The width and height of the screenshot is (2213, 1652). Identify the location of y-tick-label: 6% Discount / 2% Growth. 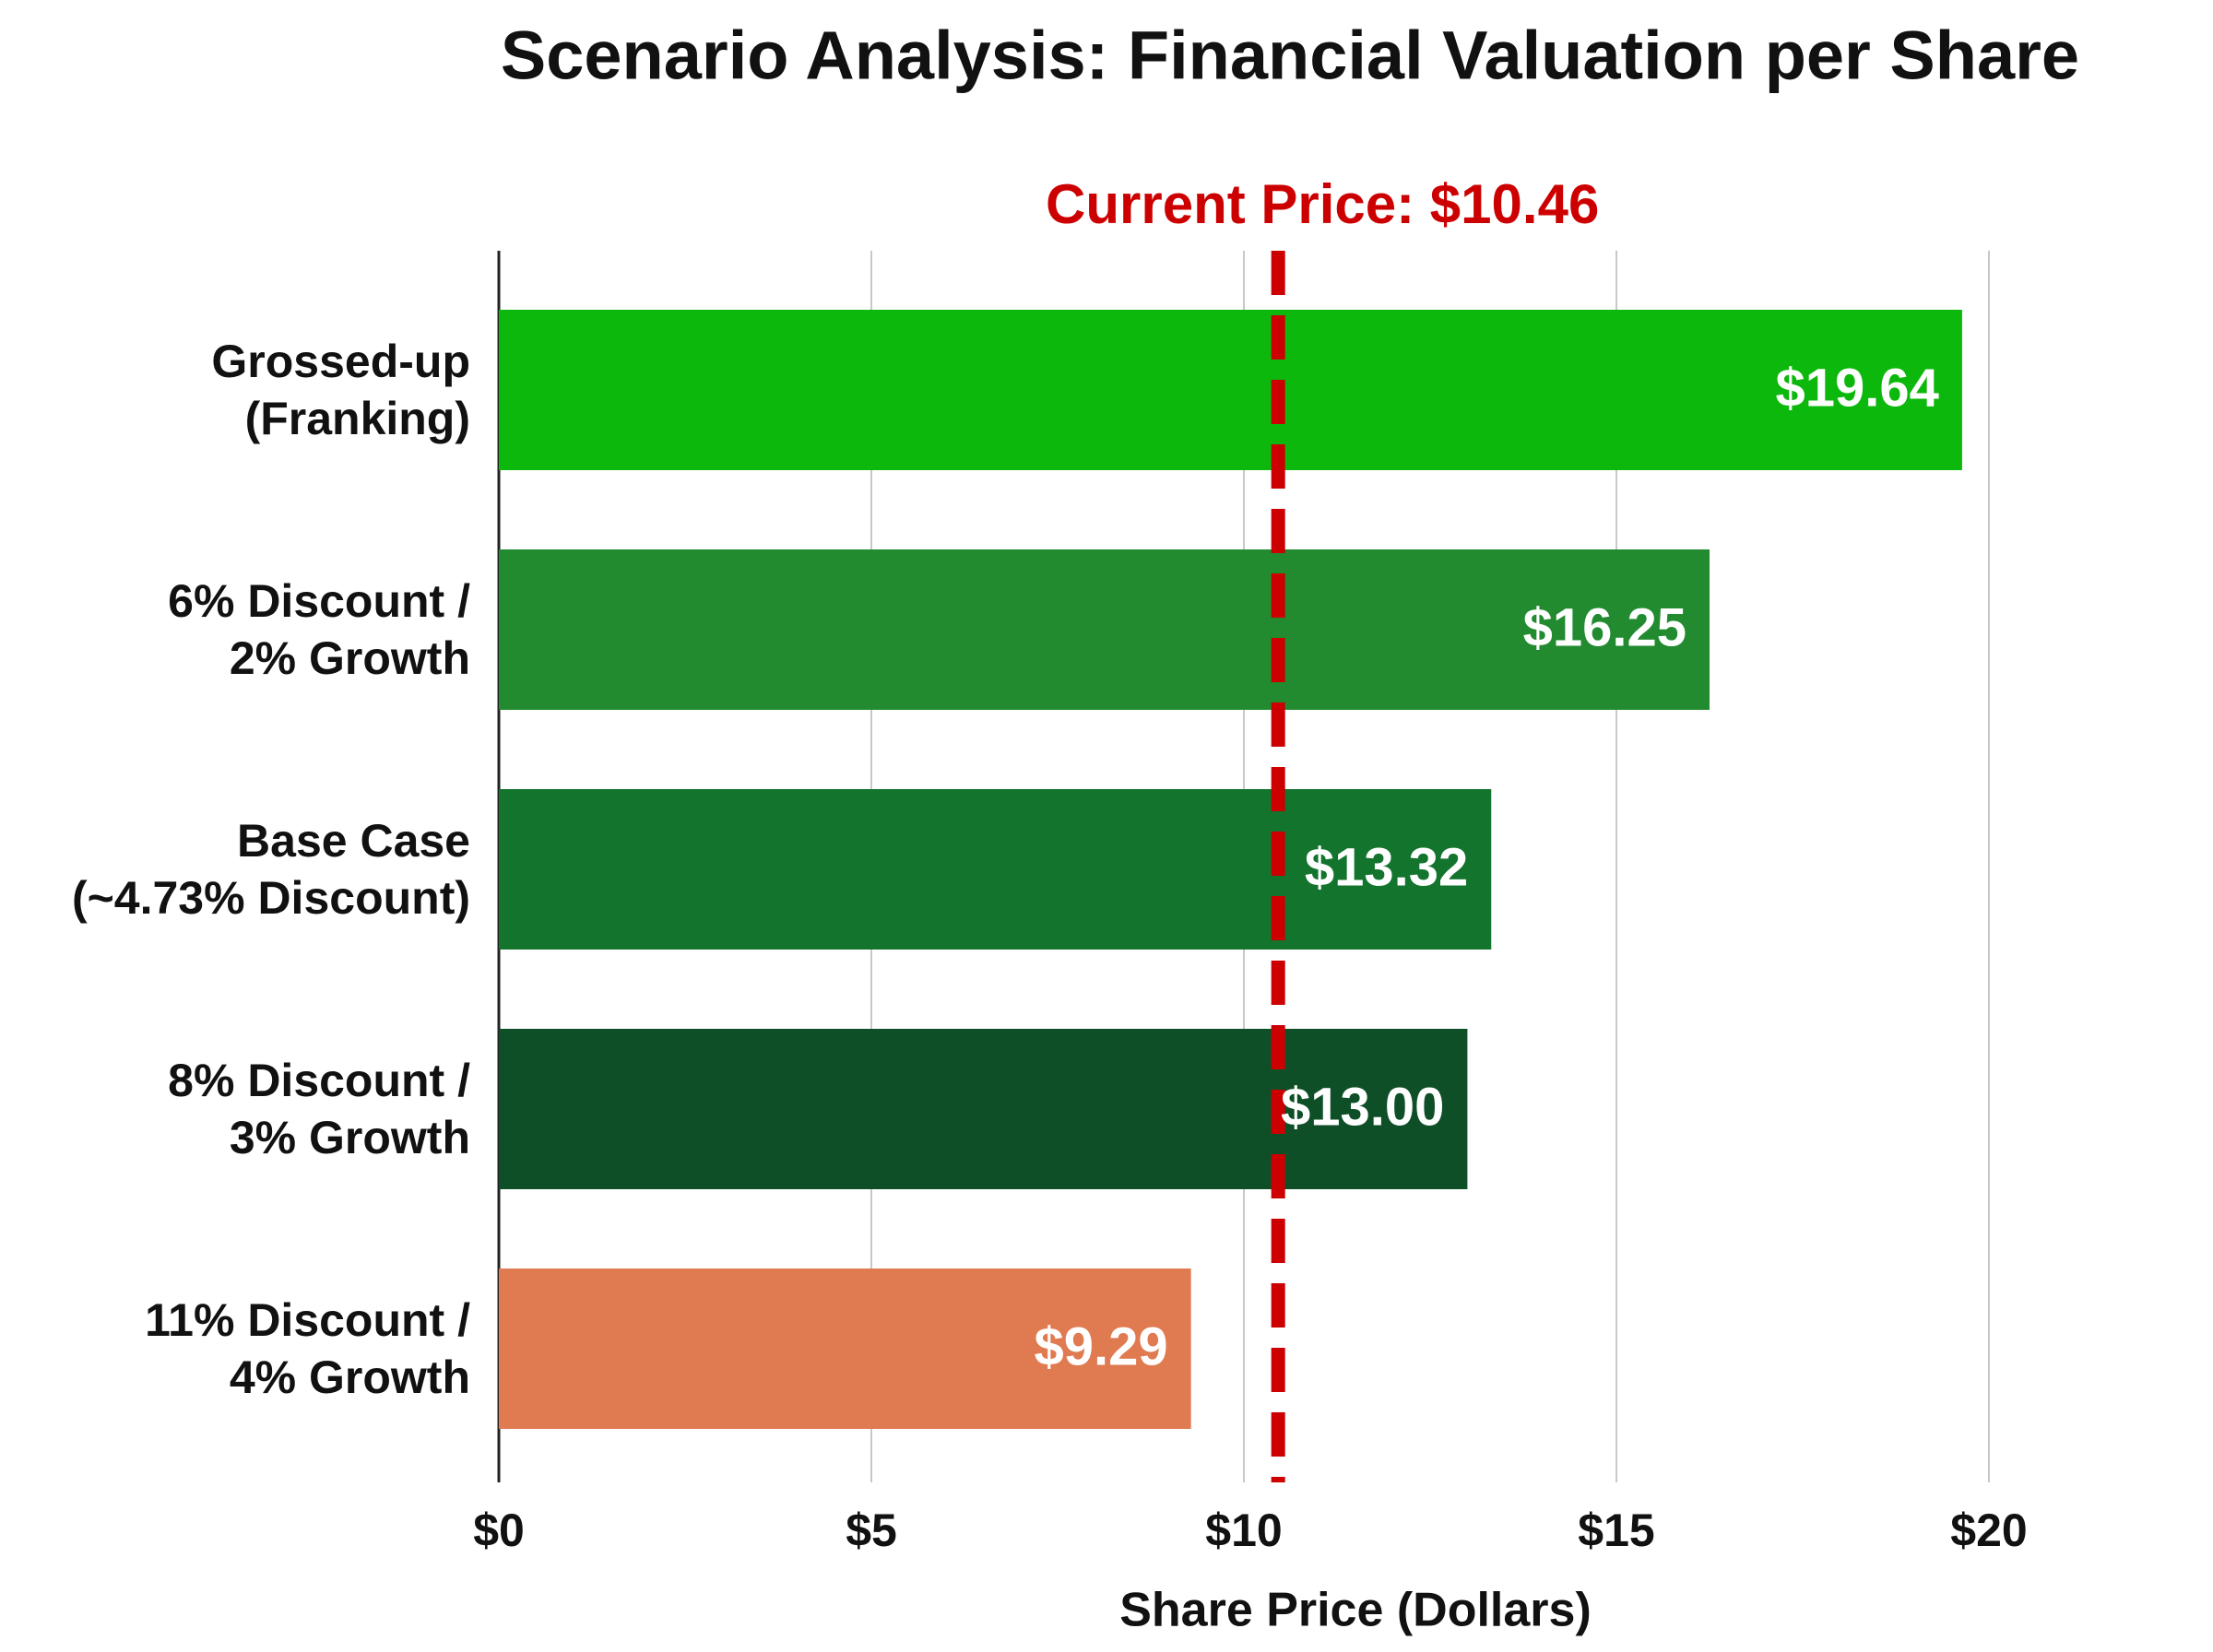
(319, 629).